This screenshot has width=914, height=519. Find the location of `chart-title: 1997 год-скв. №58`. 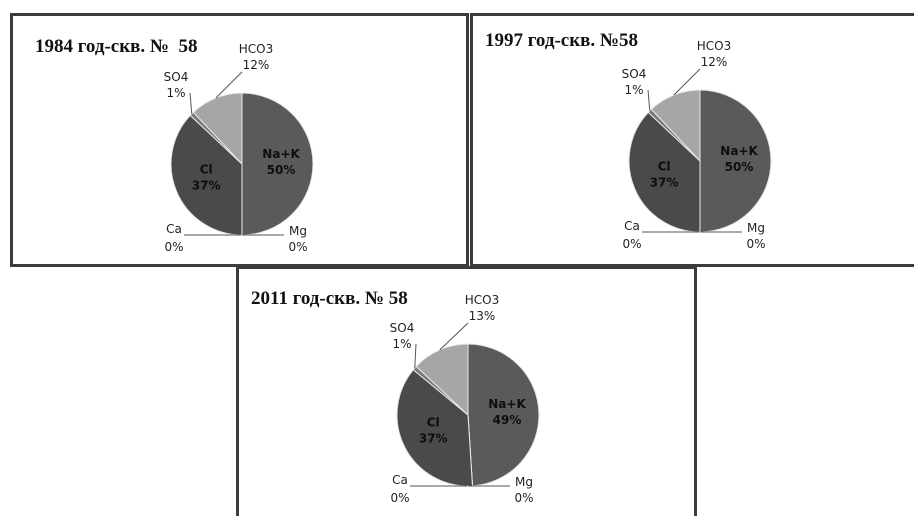

chart-title: 1997 год-скв. №58 is located at coordinates (562, 40).